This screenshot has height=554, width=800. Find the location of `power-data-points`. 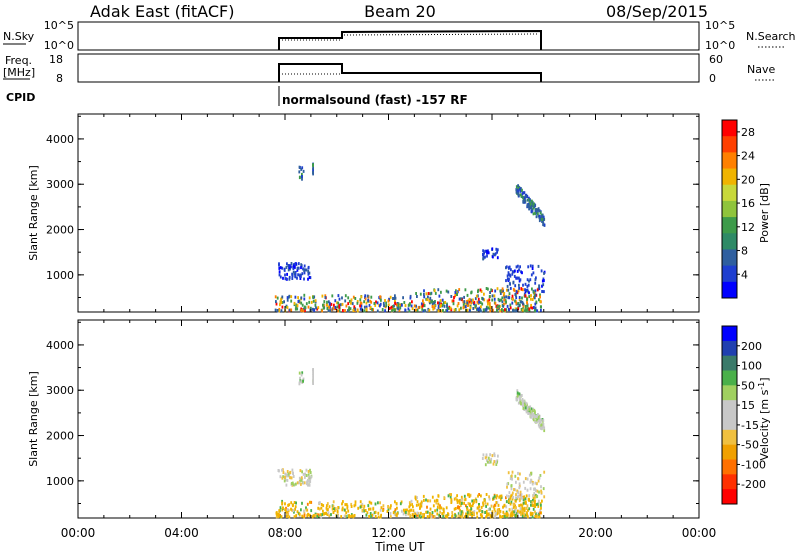

power-data-points is located at coordinates (410, 237).